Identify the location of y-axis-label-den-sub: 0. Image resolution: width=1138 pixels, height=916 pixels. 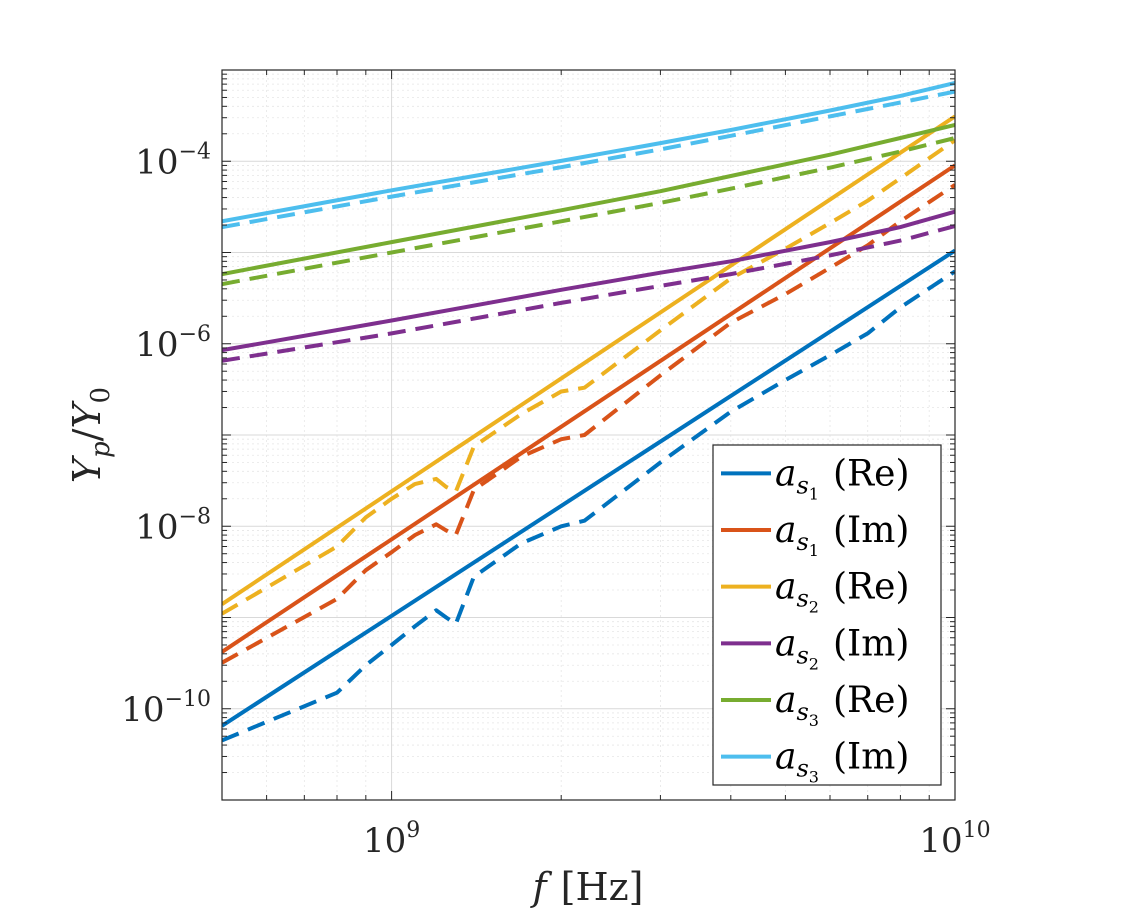
(101, 395).